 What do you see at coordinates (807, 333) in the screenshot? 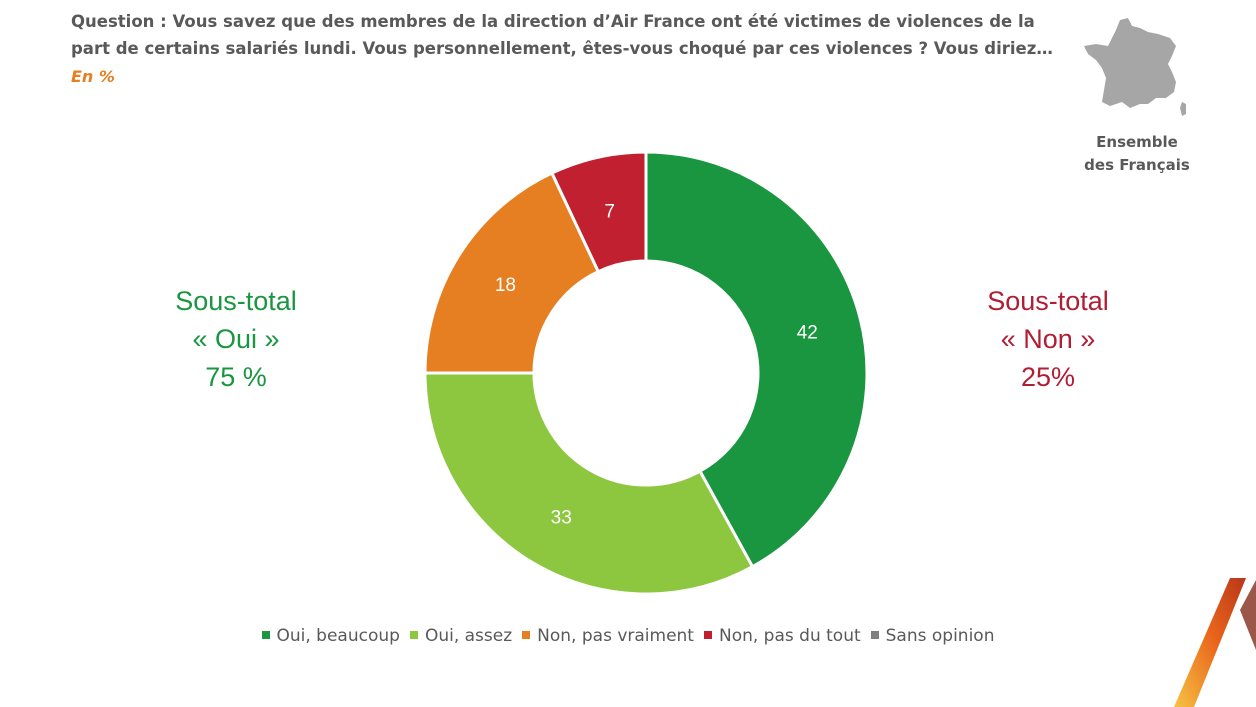
I see `donut-label-1: 42` at bounding box center [807, 333].